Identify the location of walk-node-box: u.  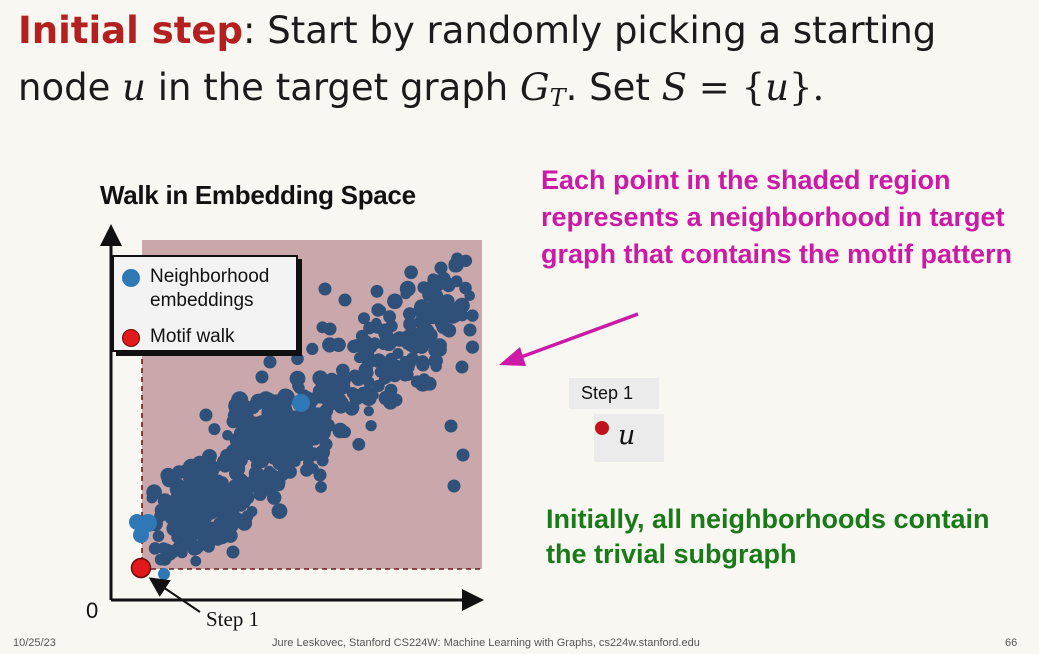
(629, 438).